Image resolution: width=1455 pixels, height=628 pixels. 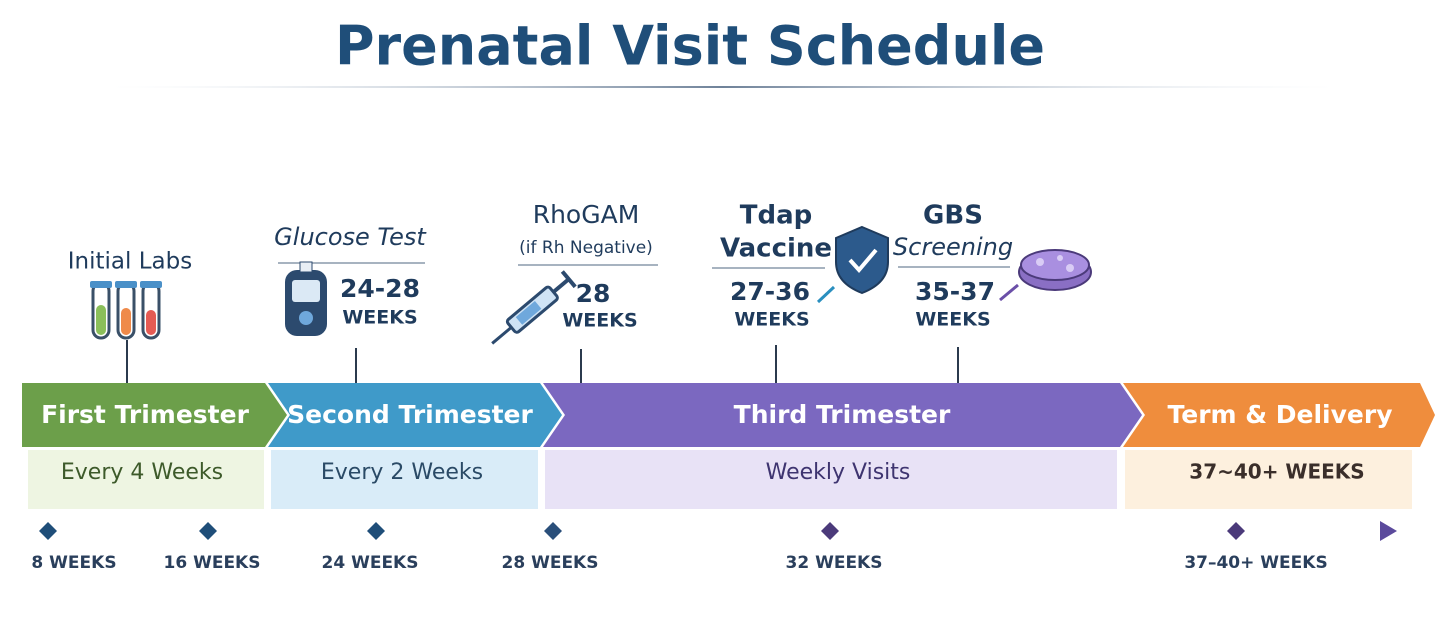 I want to click on title-rule, so click(x=722, y=87).